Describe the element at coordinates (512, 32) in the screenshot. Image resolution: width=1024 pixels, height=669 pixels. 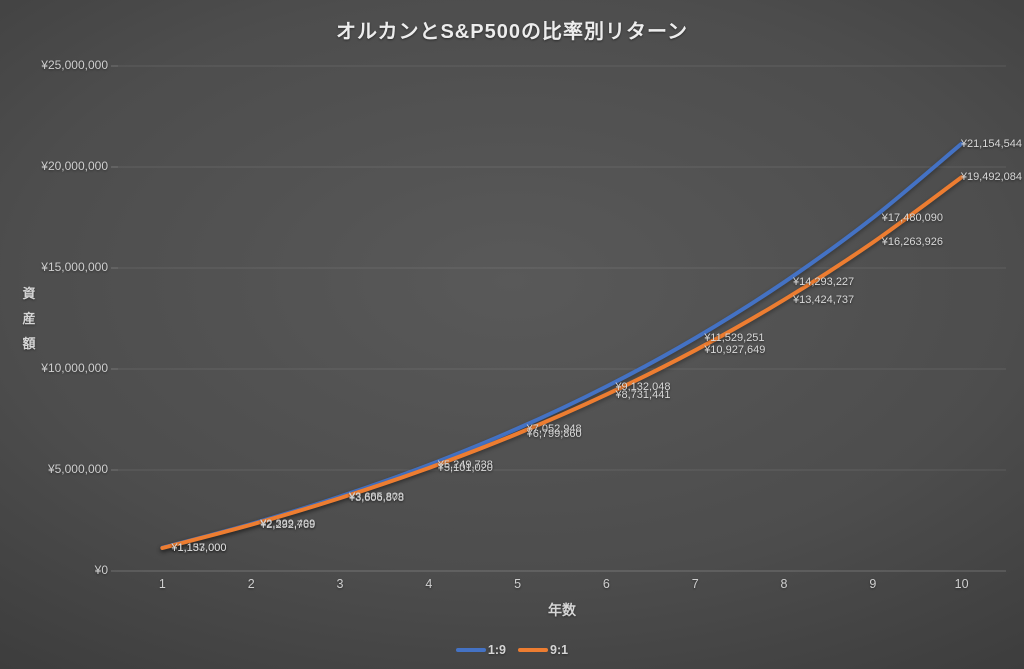
I see `chart-title: オルカンとS&P500の比率別リターン` at that location.